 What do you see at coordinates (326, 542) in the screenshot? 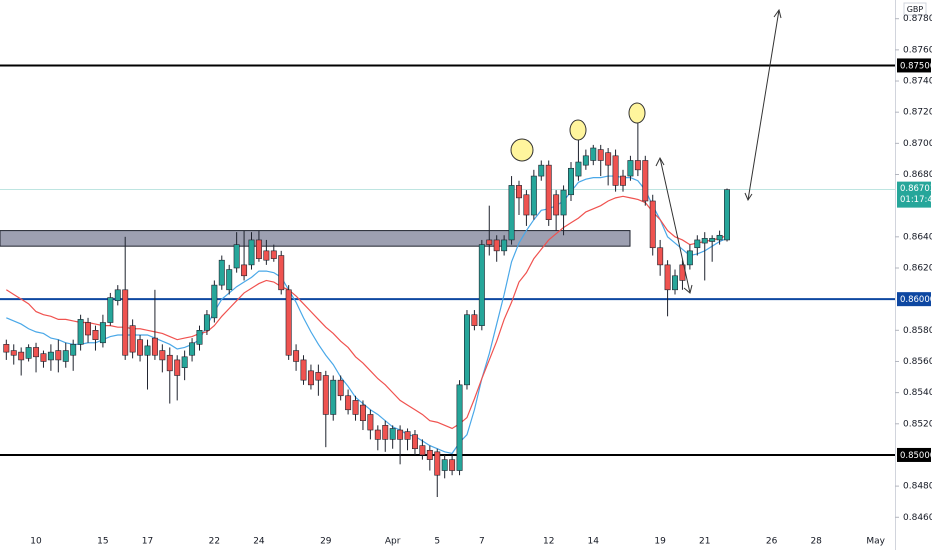
I see `x-tick-label: 29` at bounding box center [326, 542].